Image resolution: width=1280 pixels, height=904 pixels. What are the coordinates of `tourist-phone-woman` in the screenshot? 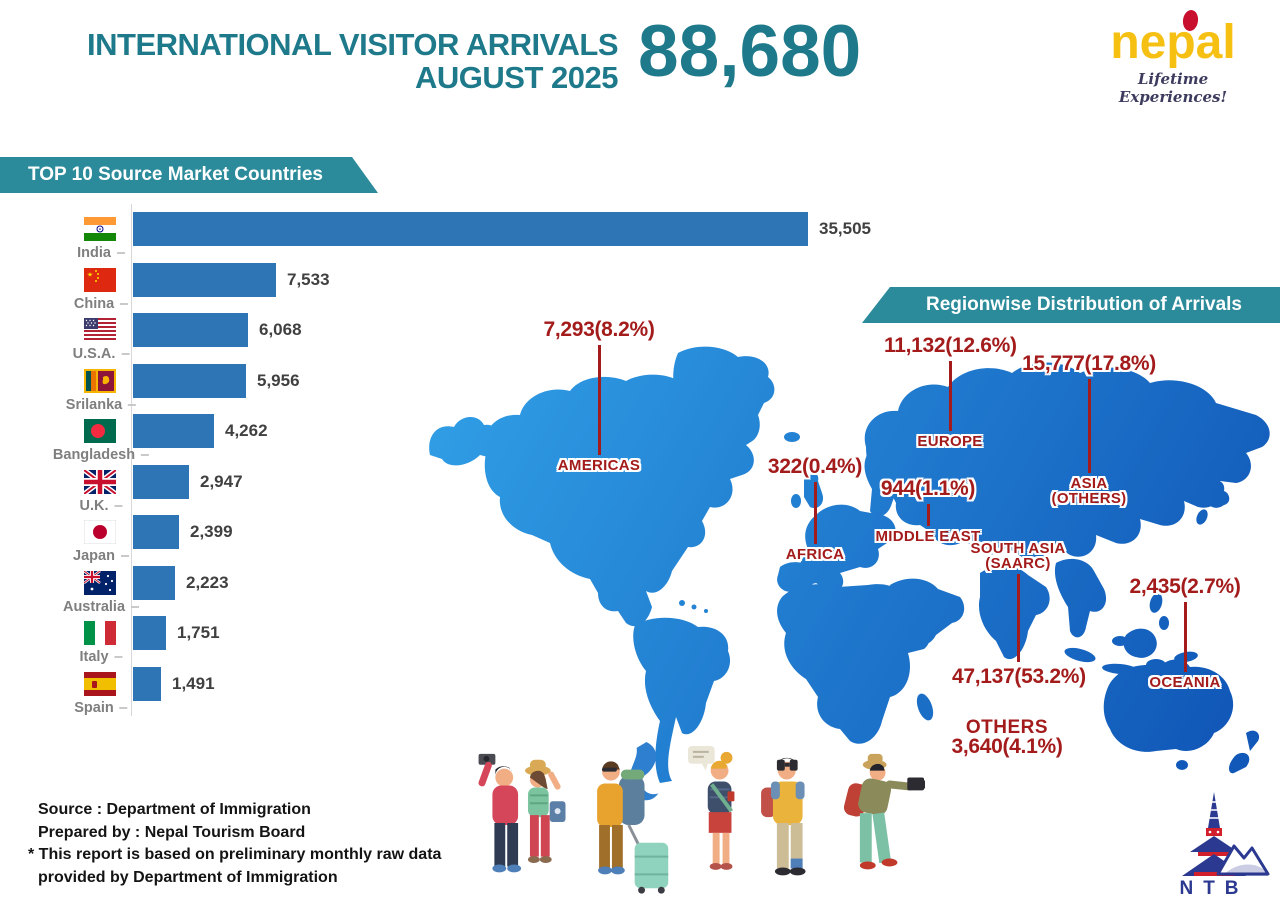 It's located at (711, 807).